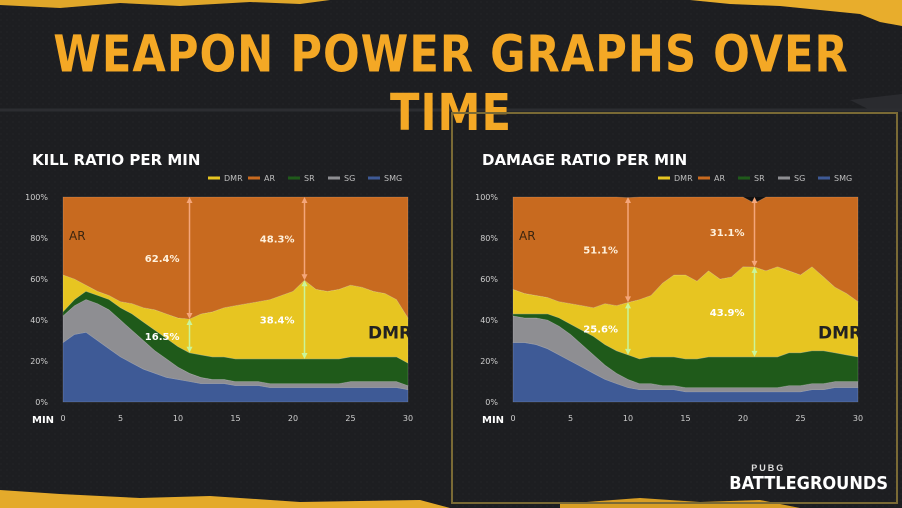 This screenshot has width=902, height=508. Describe the element at coordinates (727, 233) in the screenshot. I see `annotation-label: 31.1%` at that location.